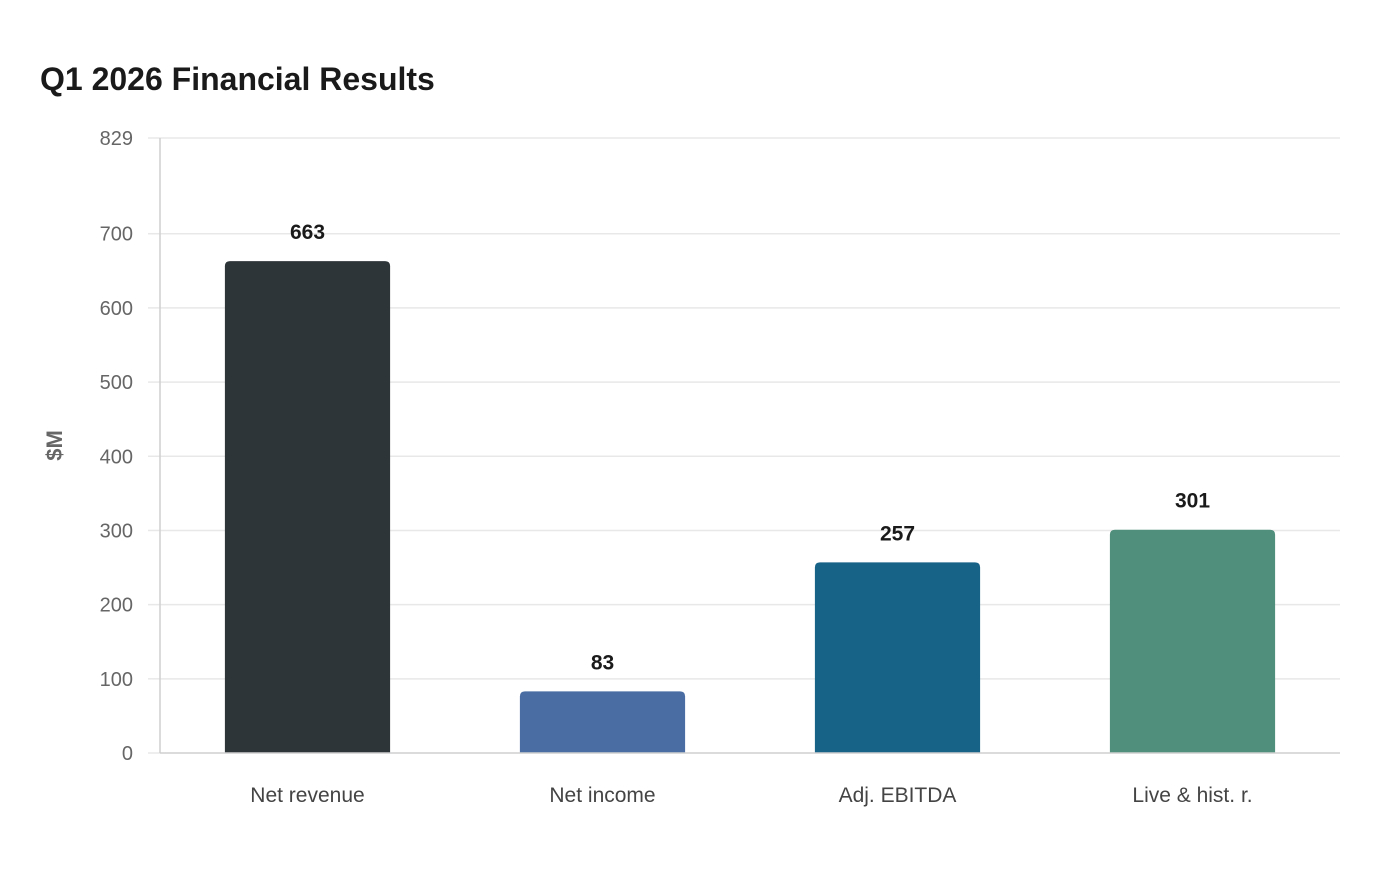 Image resolution: width=1400 pixels, height=880 pixels. I want to click on y-tick-labels: 0 100 200 300 400 500 600 700 829, so click(116, 446).